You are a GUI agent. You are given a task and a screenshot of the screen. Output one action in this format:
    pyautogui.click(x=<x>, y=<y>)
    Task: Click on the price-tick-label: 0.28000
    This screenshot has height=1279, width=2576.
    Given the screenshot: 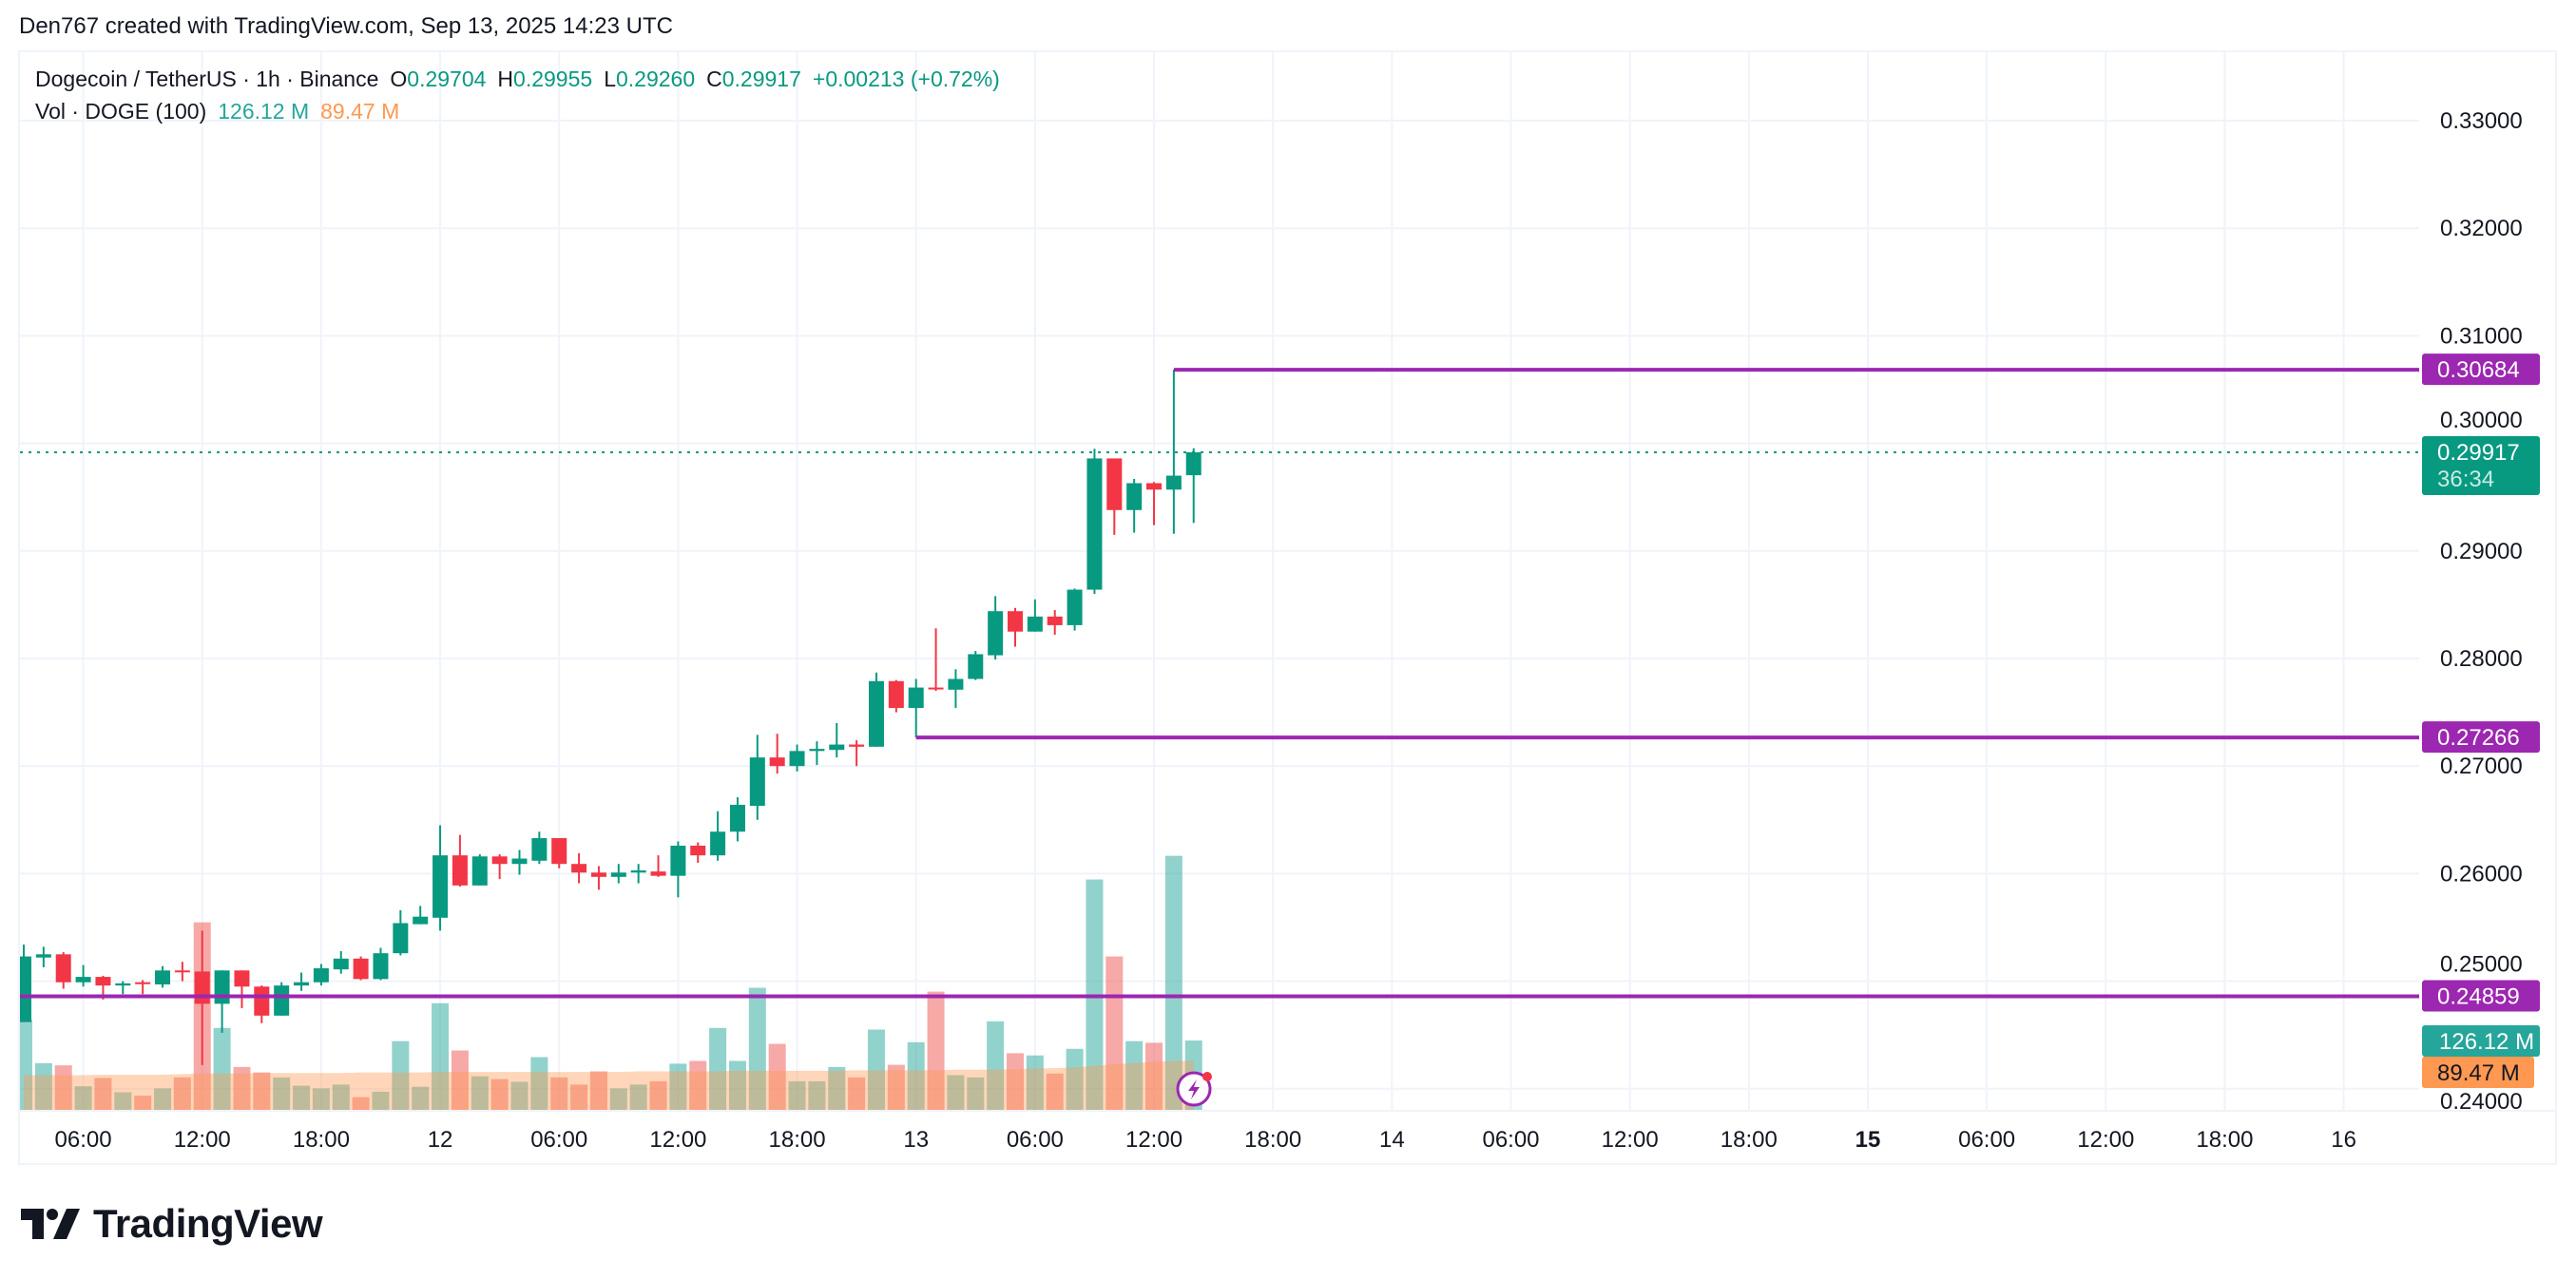 What is the action you would take?
    pyautogui.click(x=2481, y=659)
    